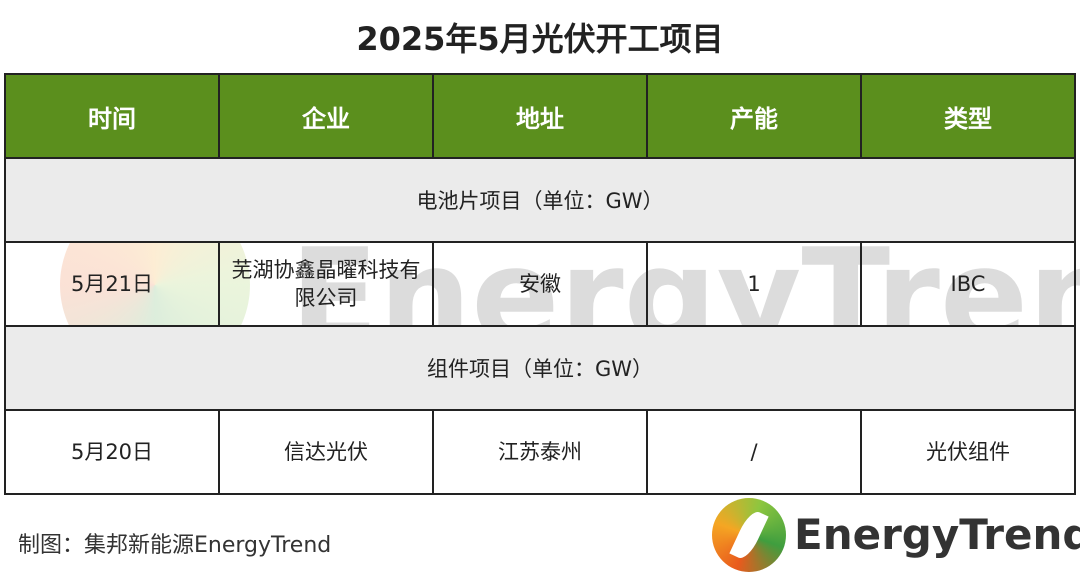  I want to click on company-text: 芜湖协鑫晶曜科技有限公司, so click(326, 284).